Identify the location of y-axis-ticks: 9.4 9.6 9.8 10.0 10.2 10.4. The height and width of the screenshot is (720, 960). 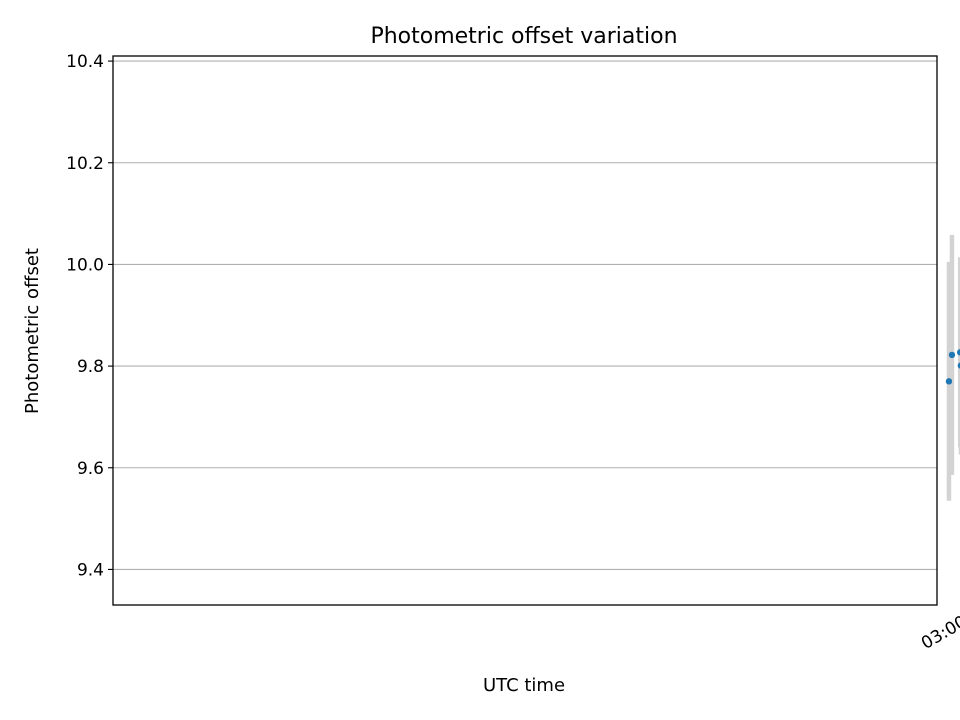
(89, 316).